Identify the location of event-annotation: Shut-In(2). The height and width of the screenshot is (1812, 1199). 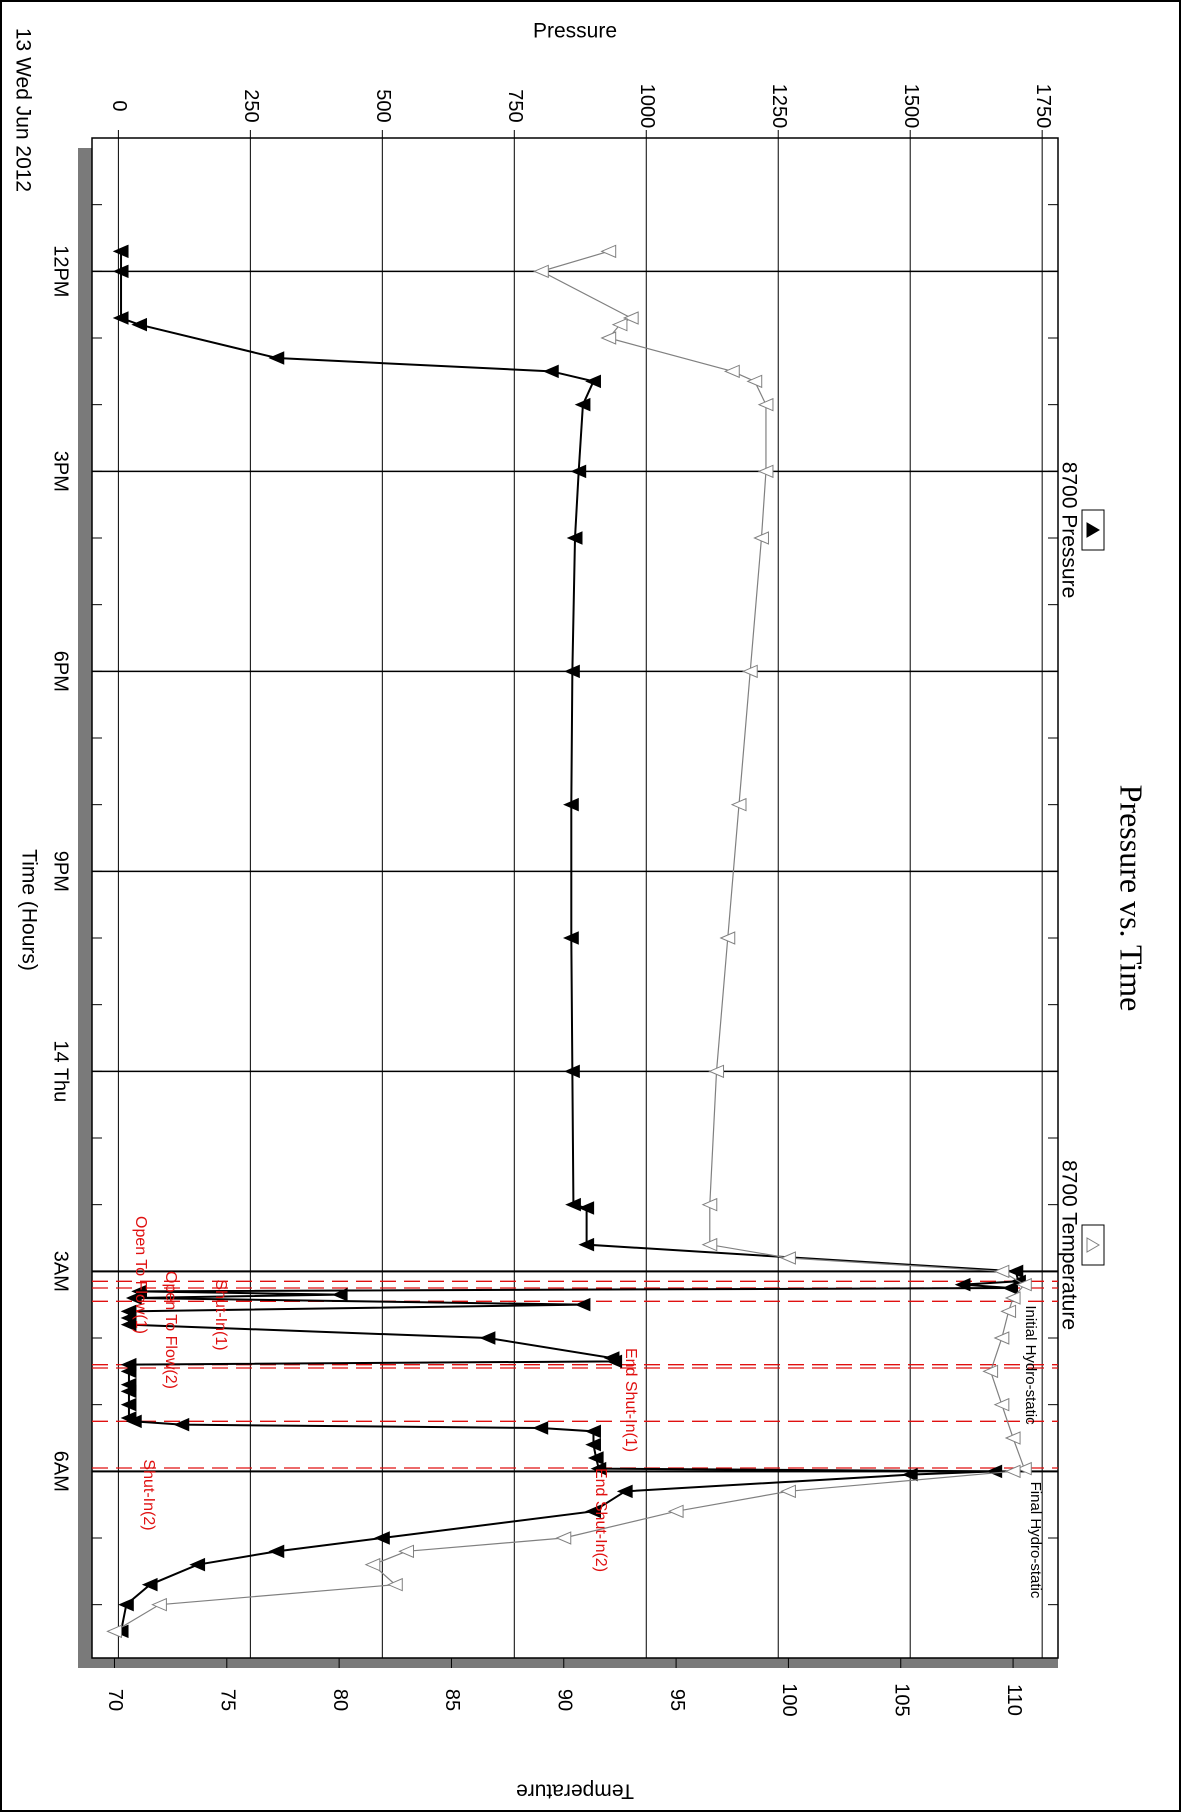
(148, 1494).